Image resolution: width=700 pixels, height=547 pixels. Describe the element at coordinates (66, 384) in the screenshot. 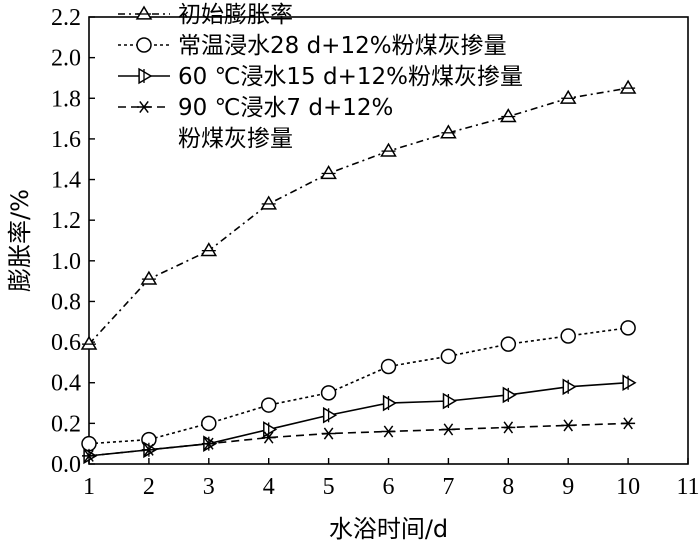

I see `y-tick-label: 0.4` at that location.